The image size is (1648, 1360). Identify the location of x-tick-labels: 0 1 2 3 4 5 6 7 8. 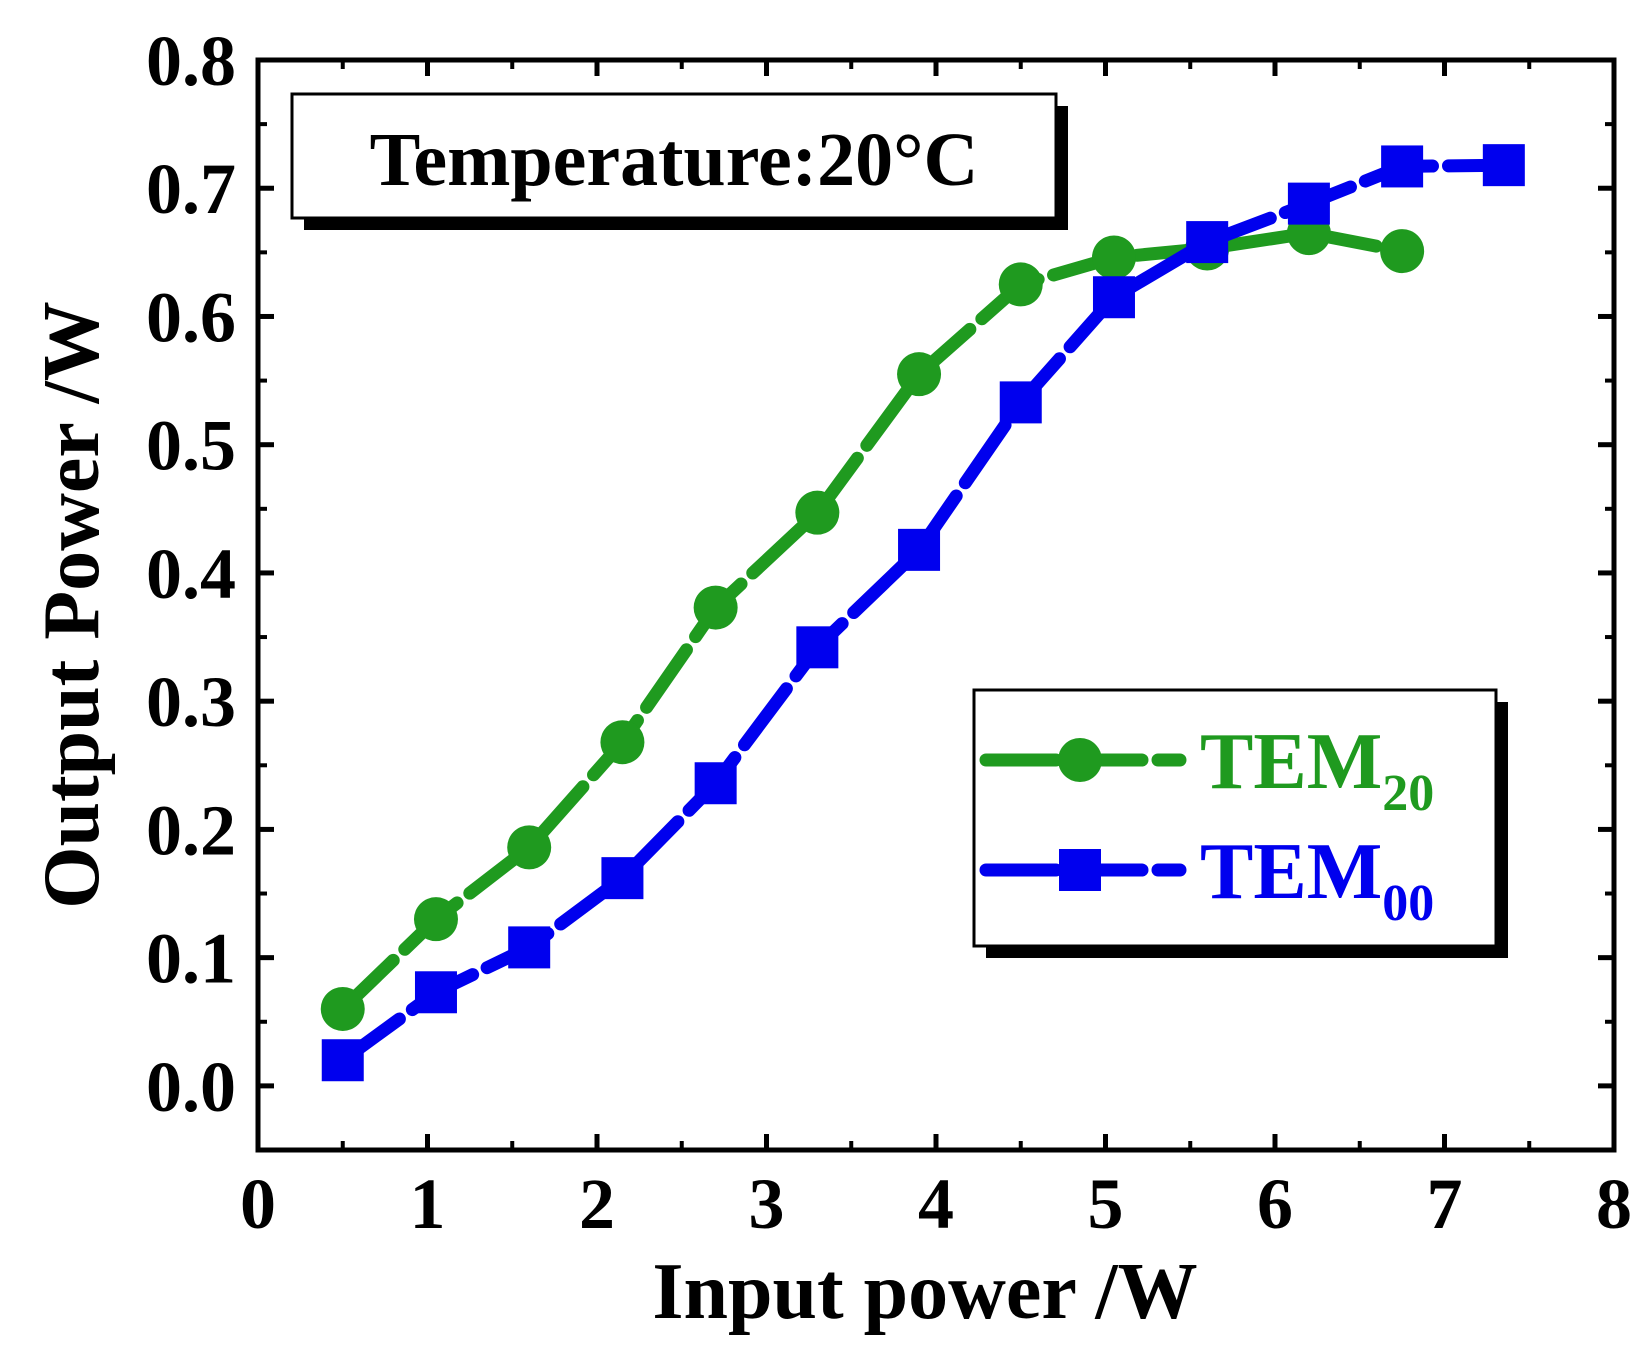
(936, 1204).